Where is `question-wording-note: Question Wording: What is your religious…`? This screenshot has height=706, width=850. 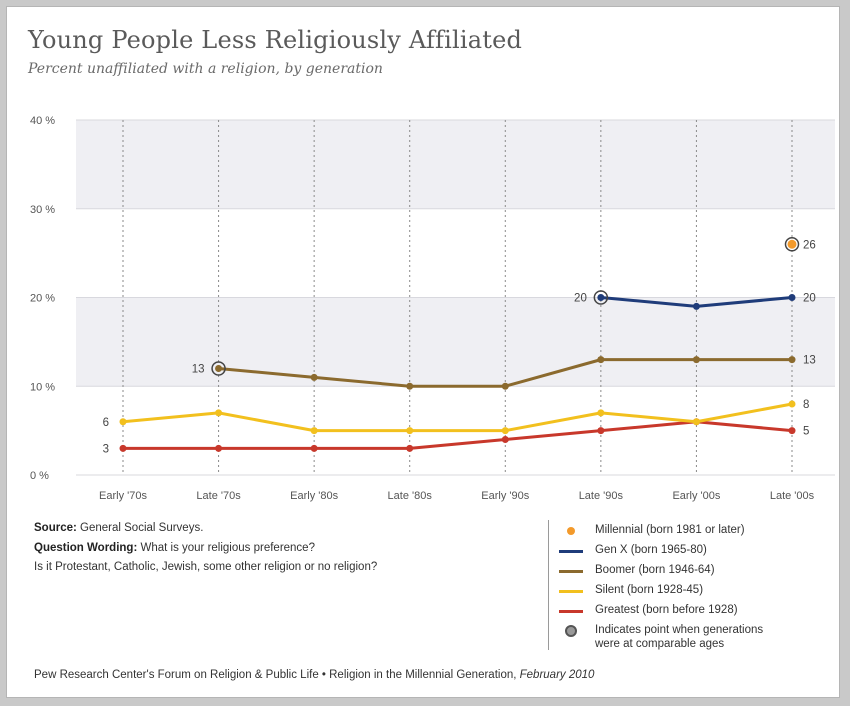
question-wording-note: Question Wording: What is your religious… is located at coordinates (174, 548).